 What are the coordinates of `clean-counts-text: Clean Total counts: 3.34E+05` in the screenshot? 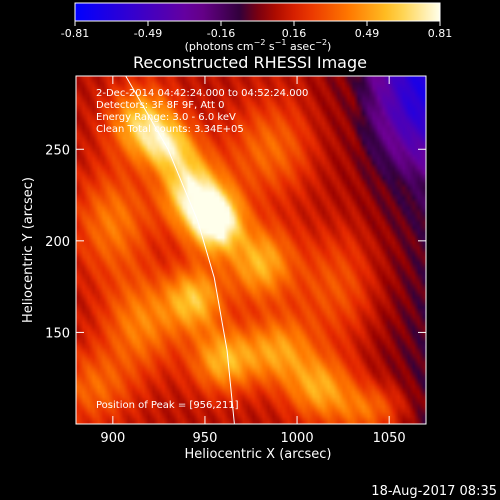 It's located at (170, 129).